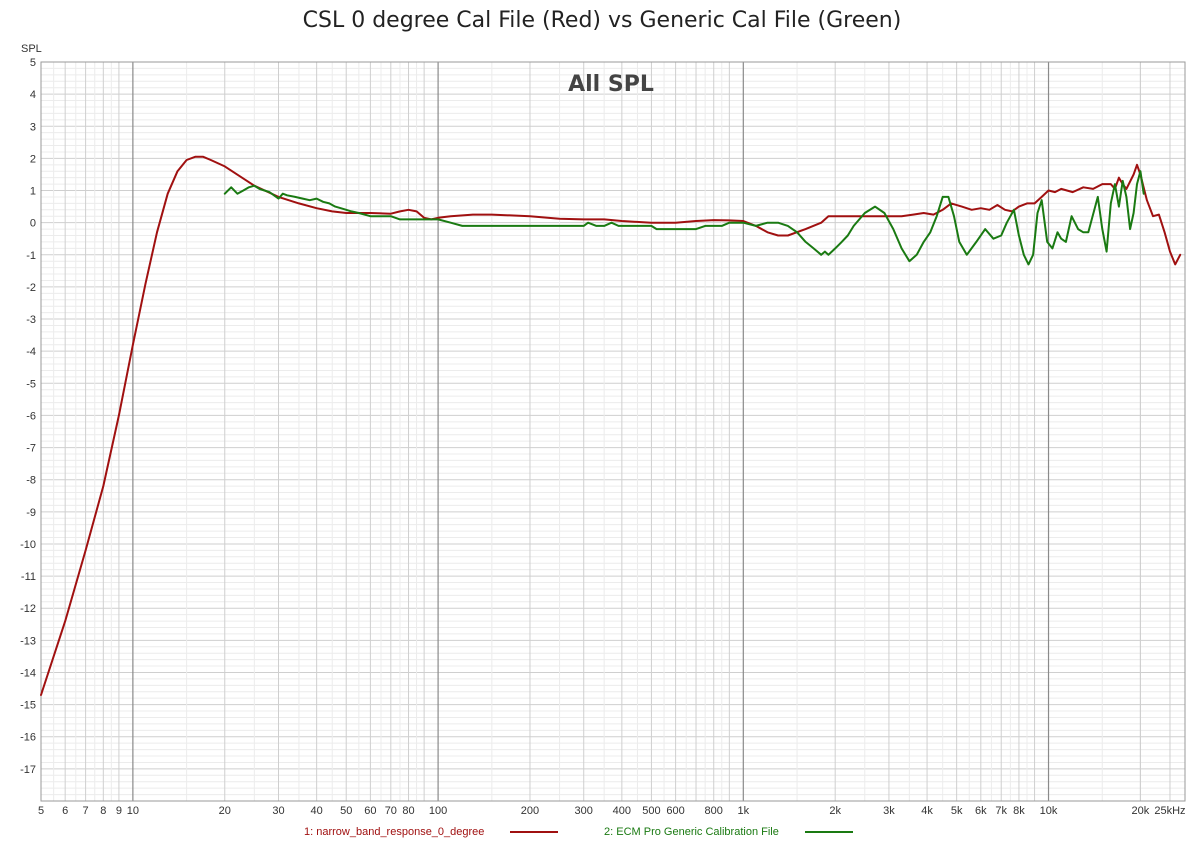 This screenshot has height=847, width=1204. I want to click on legend-item-series-1: 1: narrow_band_response_0_degree, so click(431, 832).